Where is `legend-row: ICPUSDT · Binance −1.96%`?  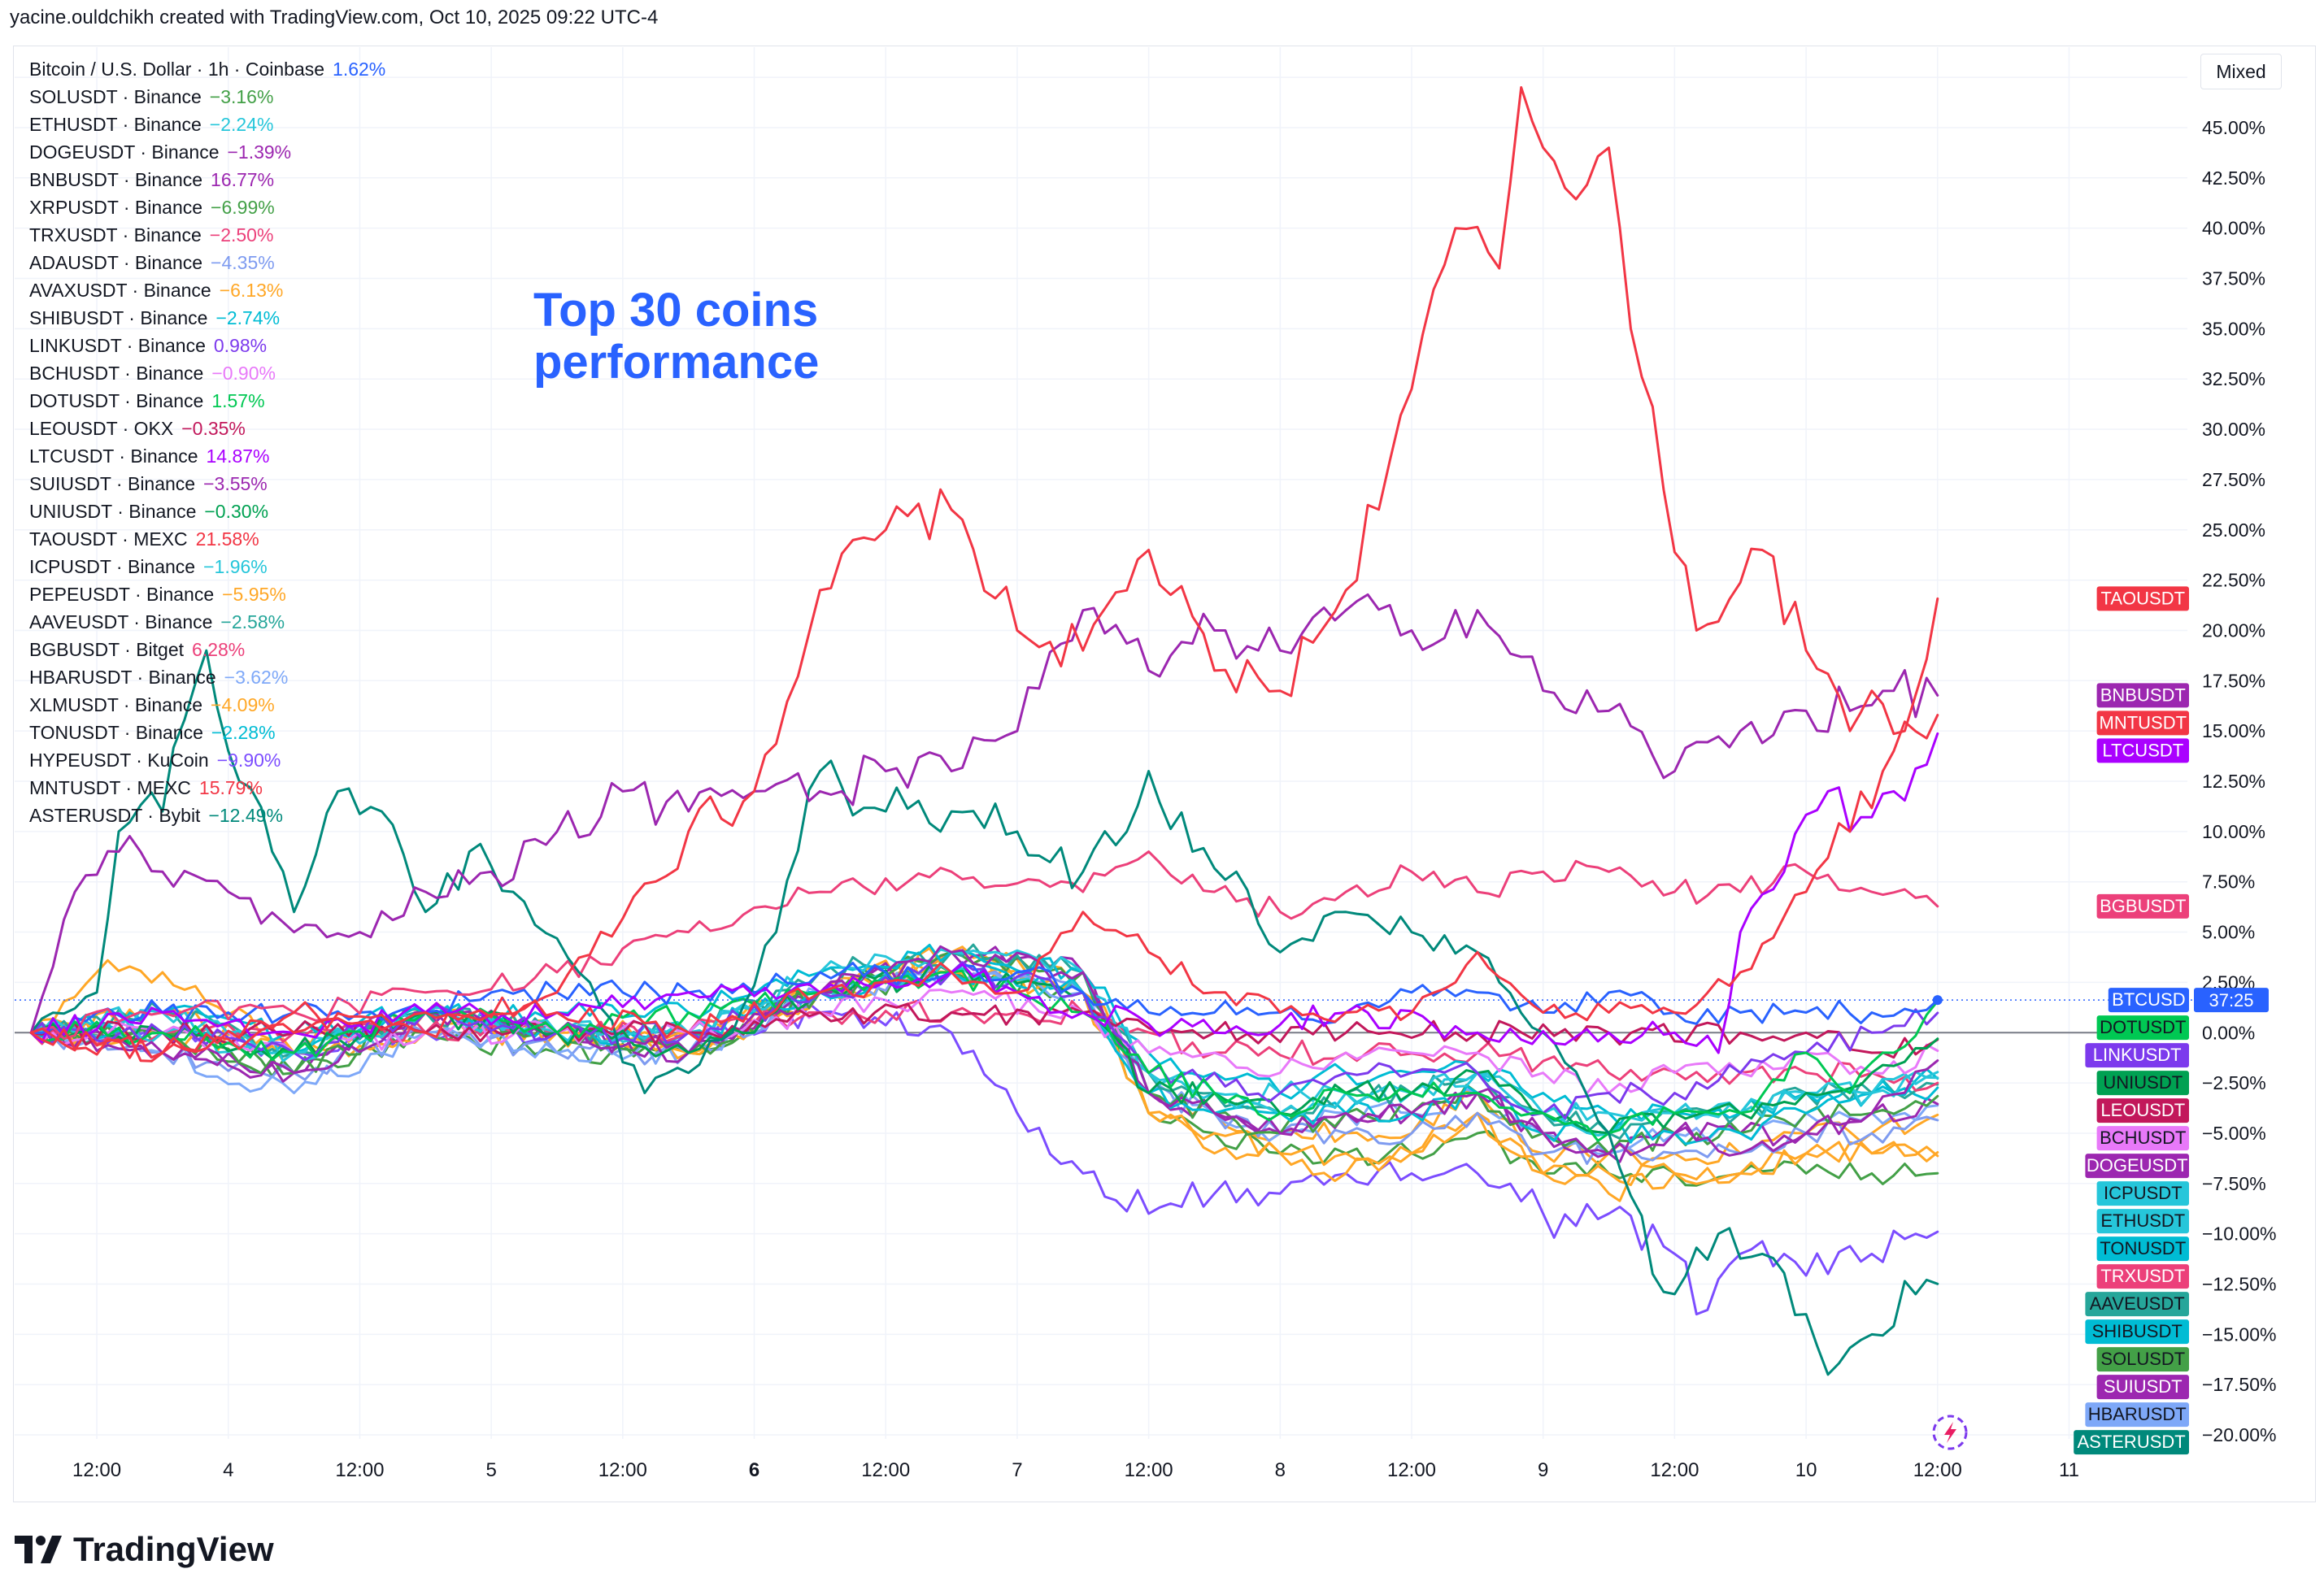 legend-row: ICPUSDT · Binance −1.96% is located at coordinates (207, 566).